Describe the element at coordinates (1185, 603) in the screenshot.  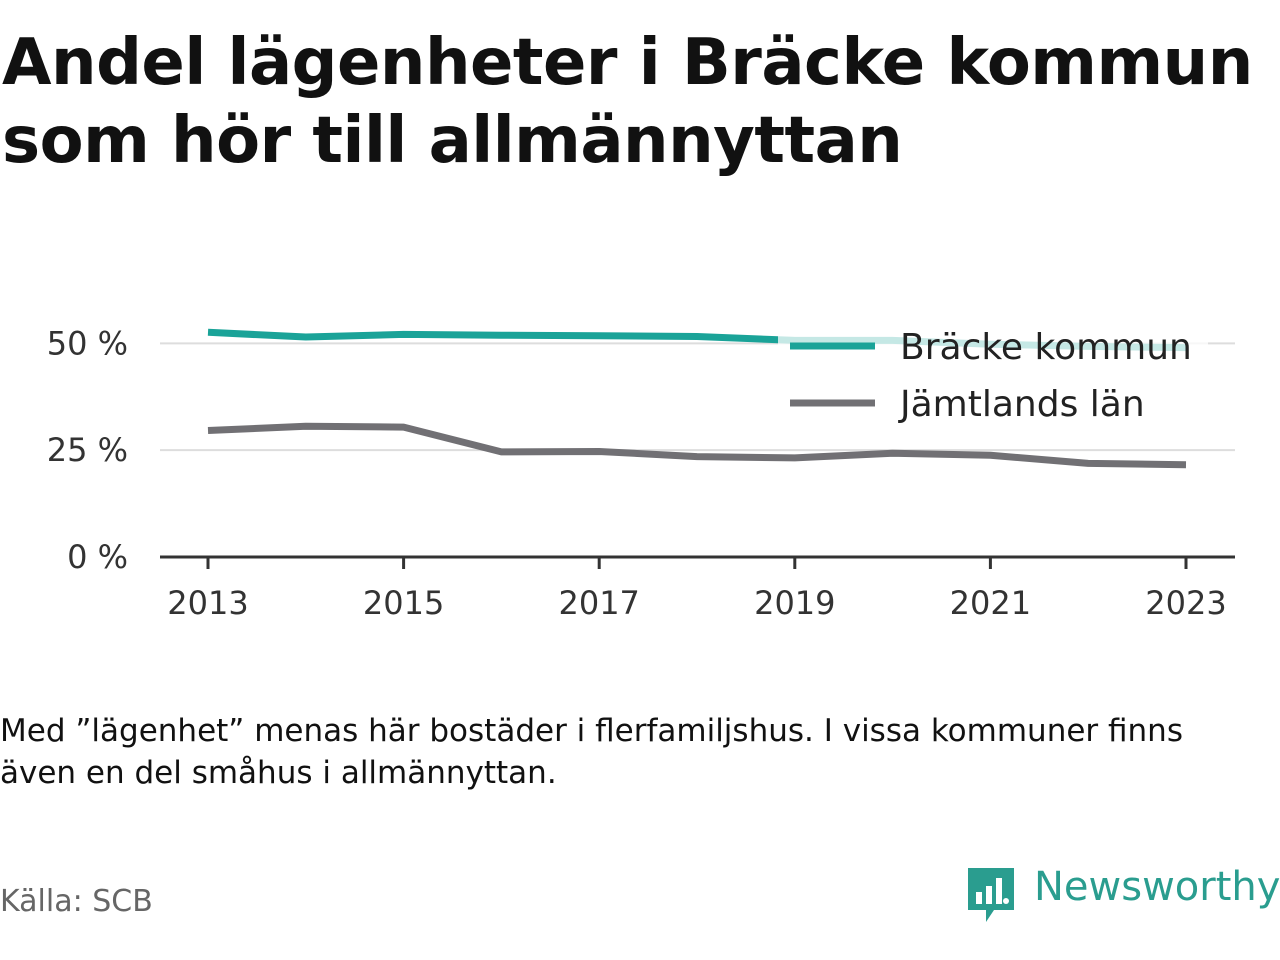
I see `x-tick-label: 2023` at that location.